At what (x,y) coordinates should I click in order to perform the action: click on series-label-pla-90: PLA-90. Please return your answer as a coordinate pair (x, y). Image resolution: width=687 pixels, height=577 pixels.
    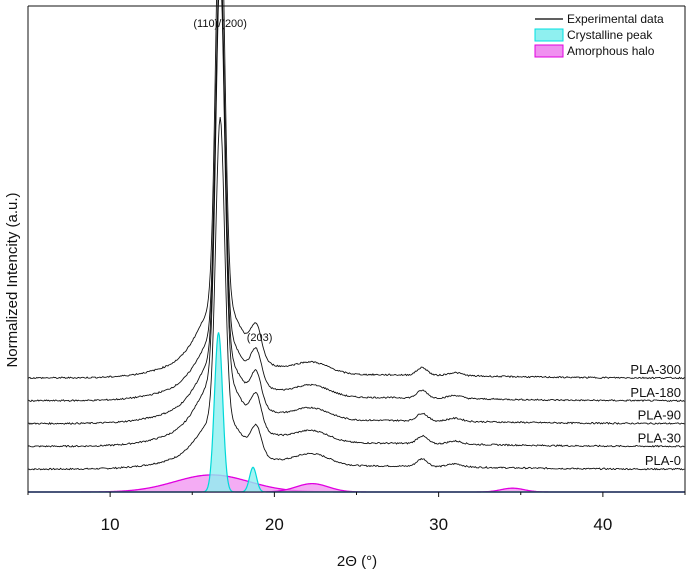
    Looking at the image, I should click on (659, 415).